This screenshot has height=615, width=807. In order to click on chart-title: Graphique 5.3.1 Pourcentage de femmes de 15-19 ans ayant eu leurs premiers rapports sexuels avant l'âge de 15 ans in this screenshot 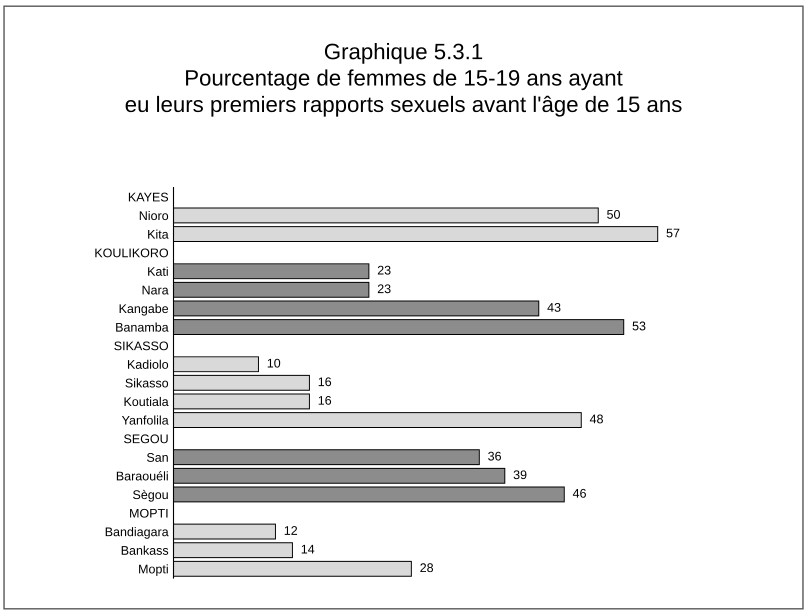, I will do `click(404, 80)`.